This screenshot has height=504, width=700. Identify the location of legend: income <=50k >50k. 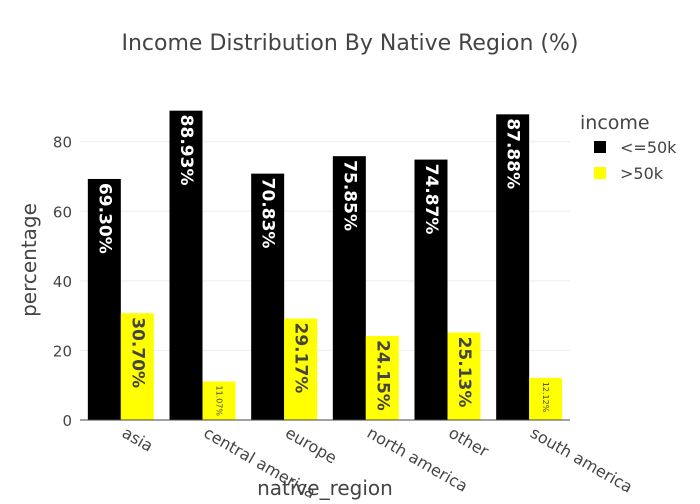
(628, 147).